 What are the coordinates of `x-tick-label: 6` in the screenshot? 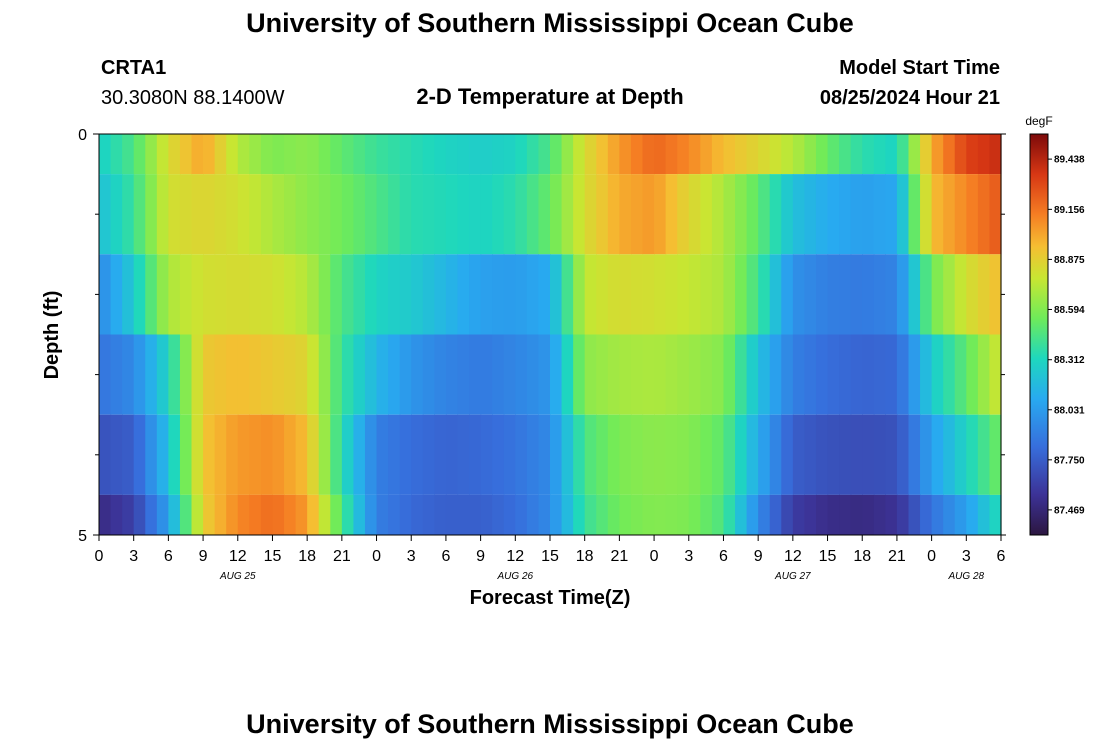 It's located at (1001, 556).